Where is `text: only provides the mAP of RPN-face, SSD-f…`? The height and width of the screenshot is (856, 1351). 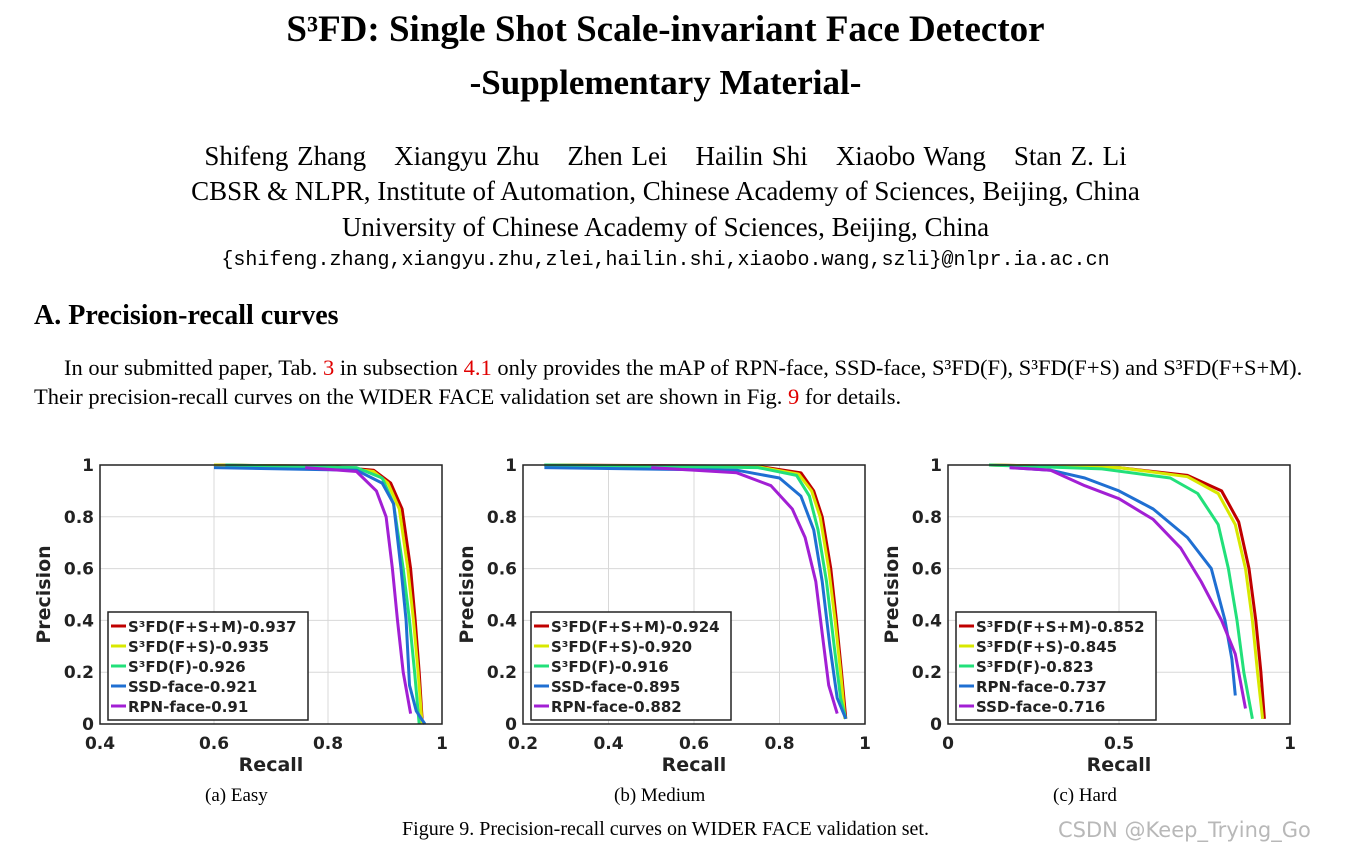
text: only provides the mAP of RPN-face, SSD-f… is located at coordinates (668, 382).